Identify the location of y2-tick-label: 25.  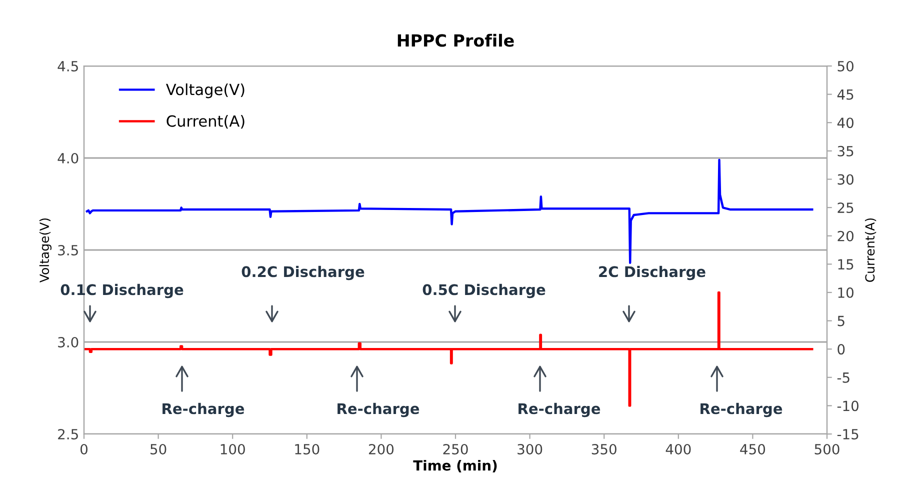
(846, 208).